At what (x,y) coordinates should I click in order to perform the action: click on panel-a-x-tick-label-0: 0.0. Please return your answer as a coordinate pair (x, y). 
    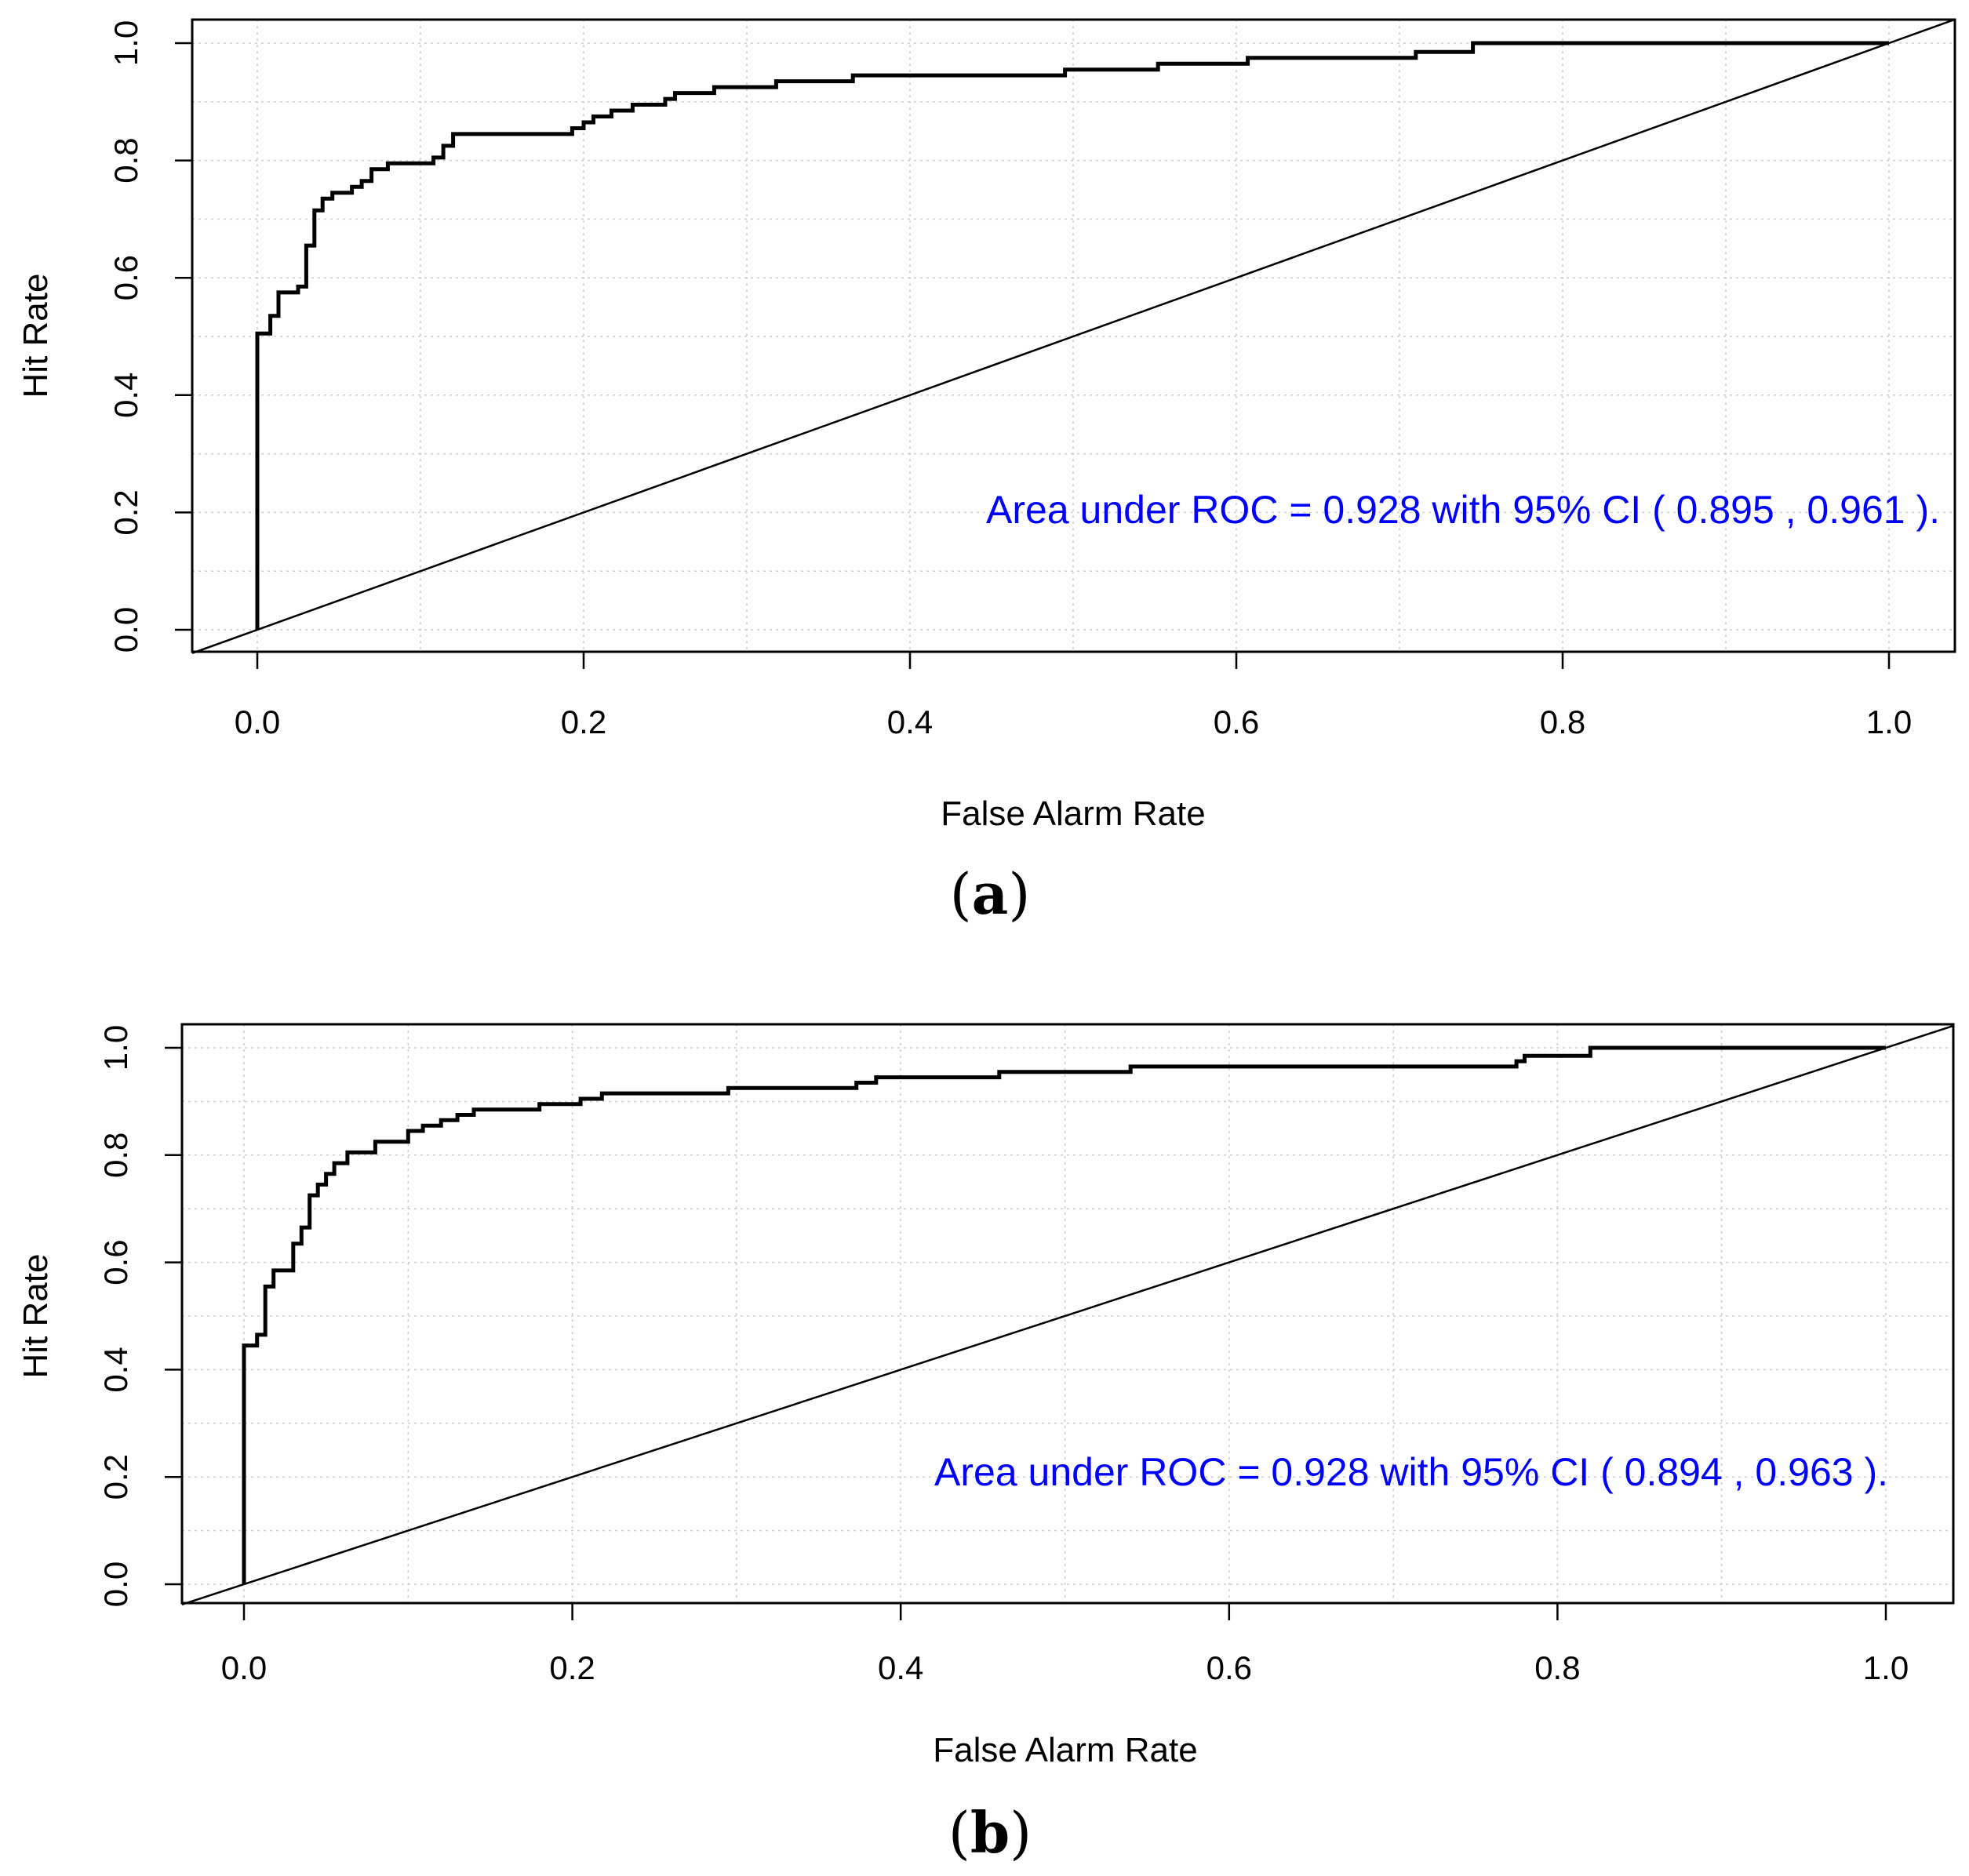
    Looking at the image, I should click on (257, 722).